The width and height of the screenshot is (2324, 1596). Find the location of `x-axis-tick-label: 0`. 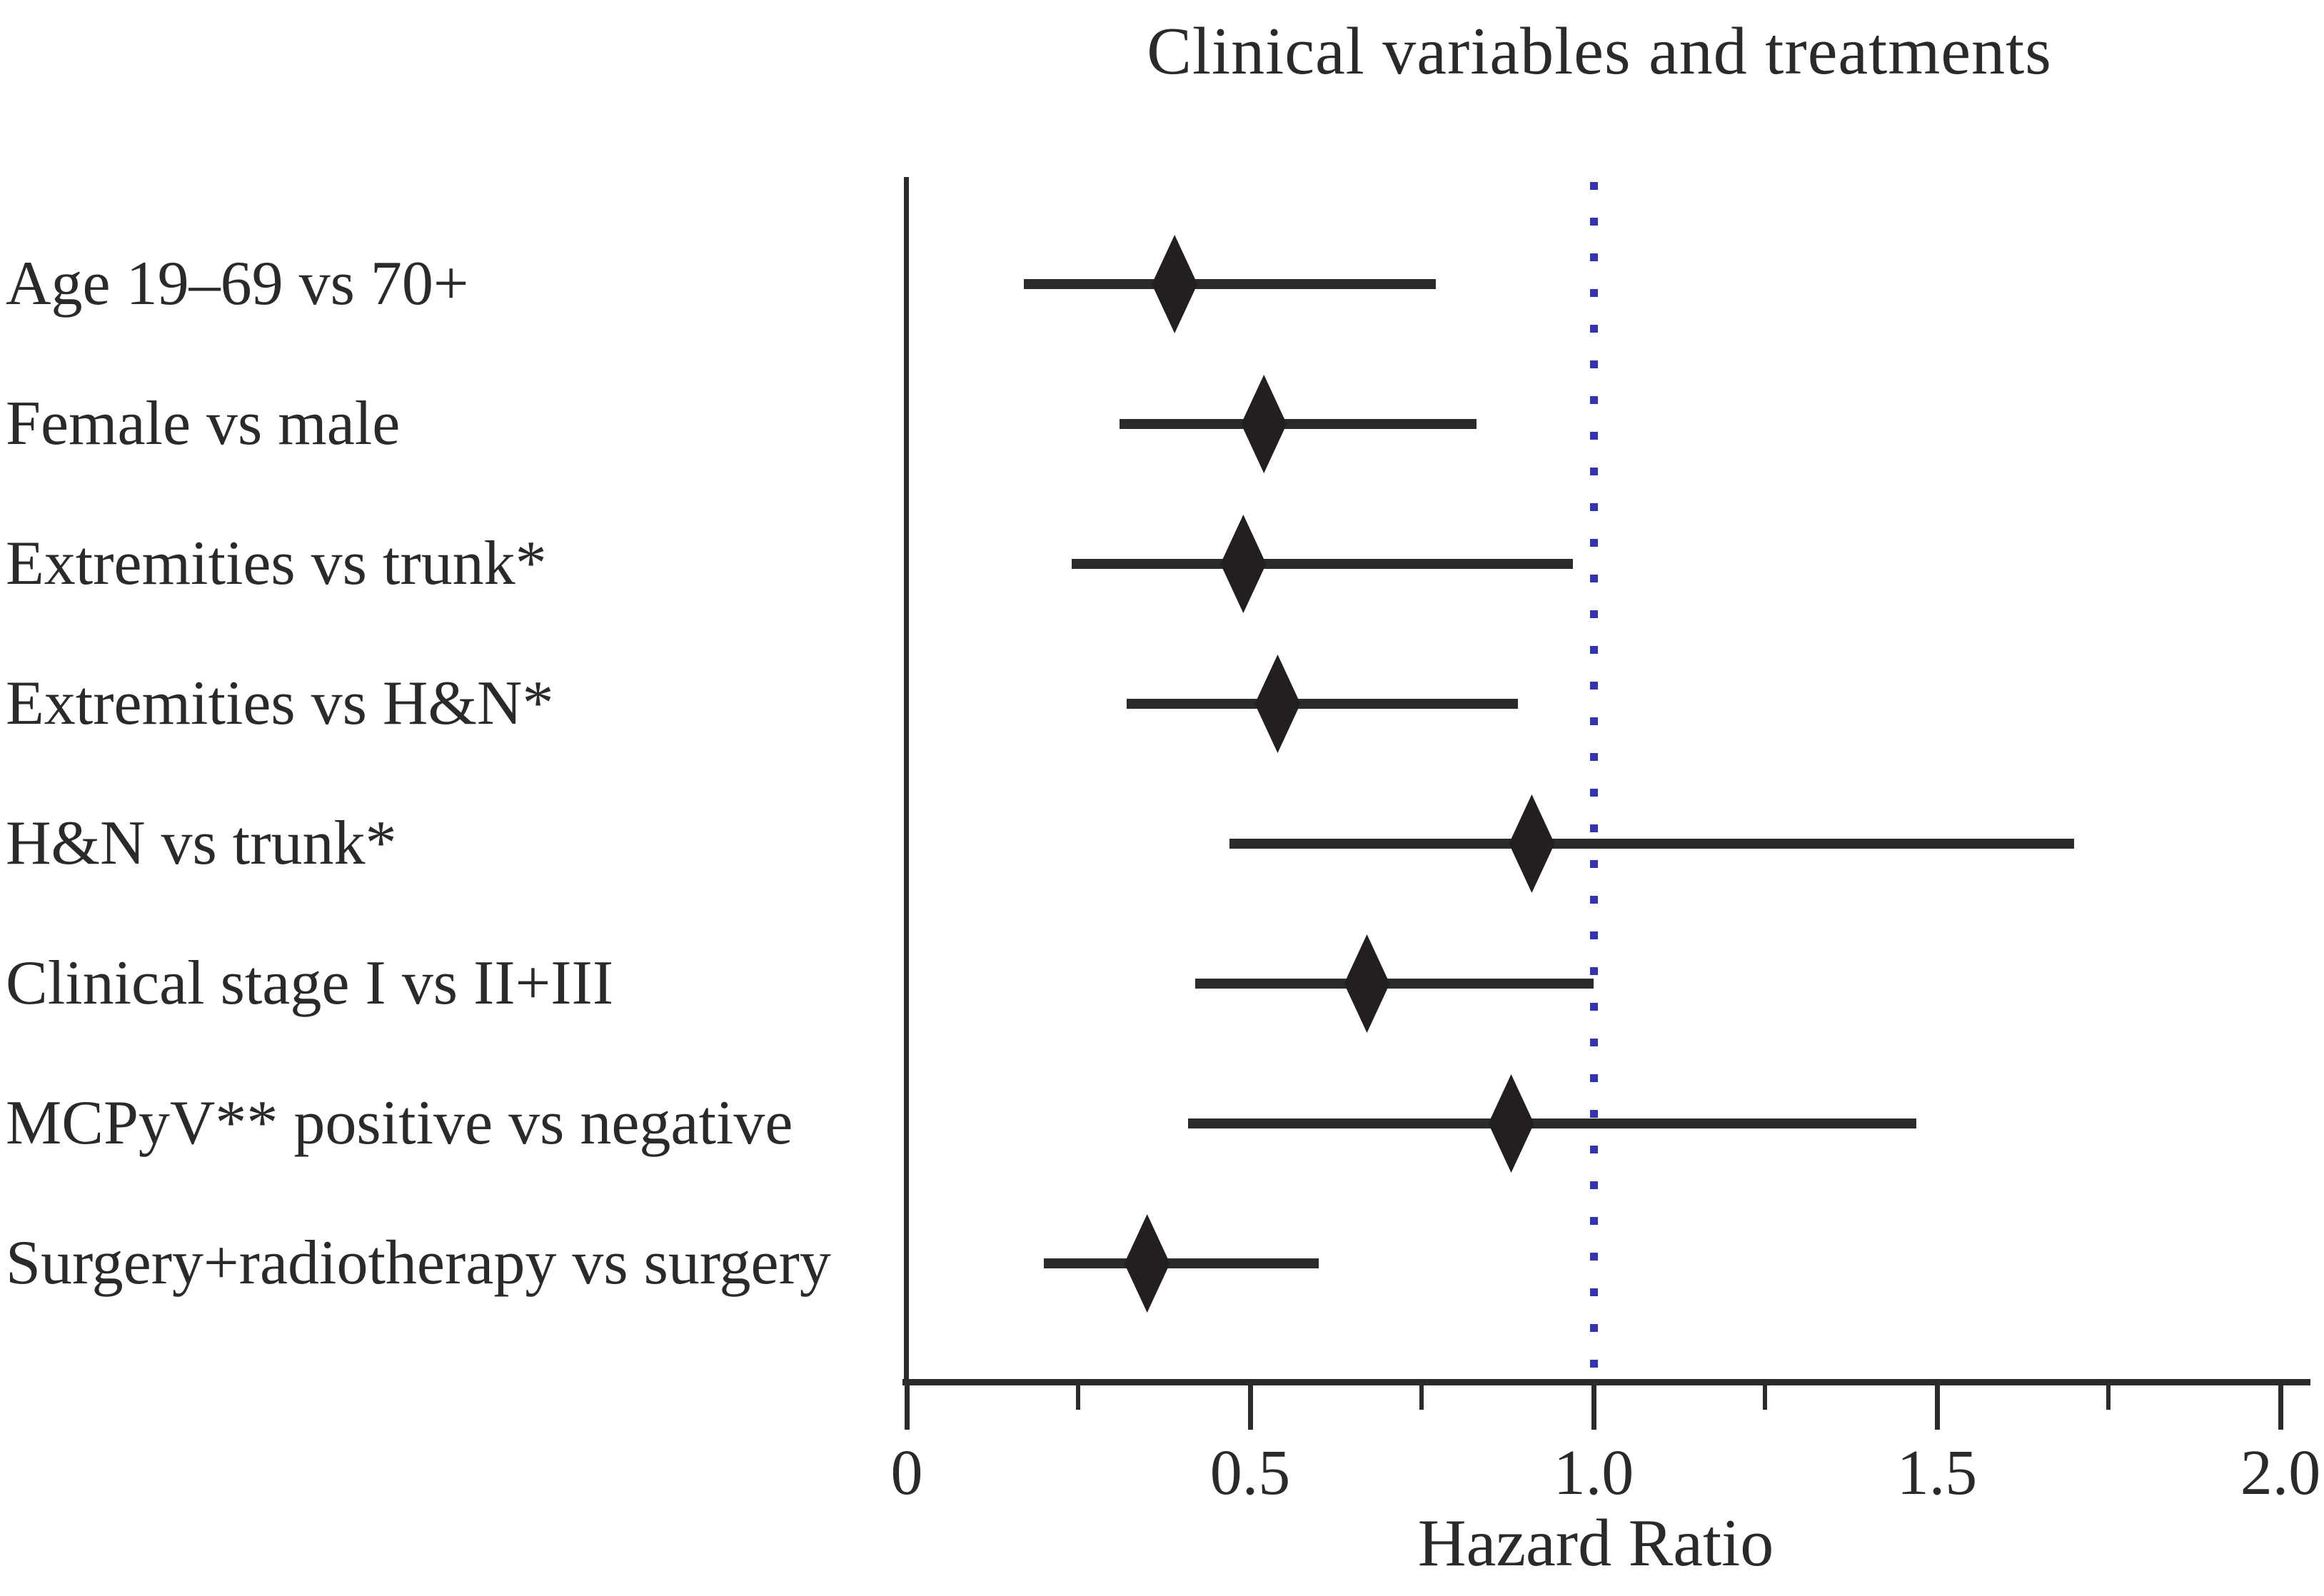

x-axis-tick-label: 0 is located at coordinates (907, 1473).